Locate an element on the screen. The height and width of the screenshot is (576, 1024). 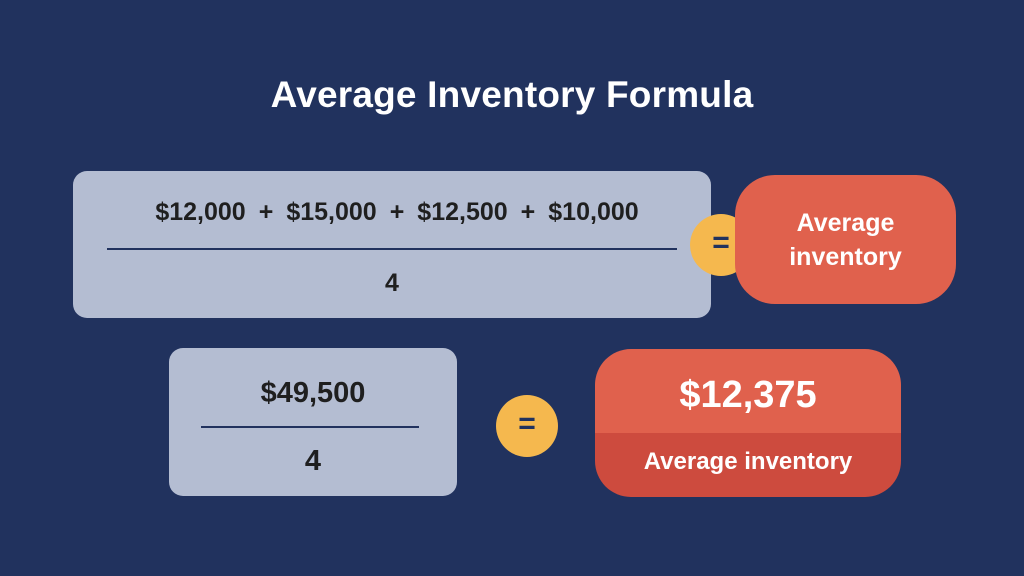
formula-numerator: $12,000 + $15,000 + $12,500 + $10,000 is located at coordinates (397, 212).